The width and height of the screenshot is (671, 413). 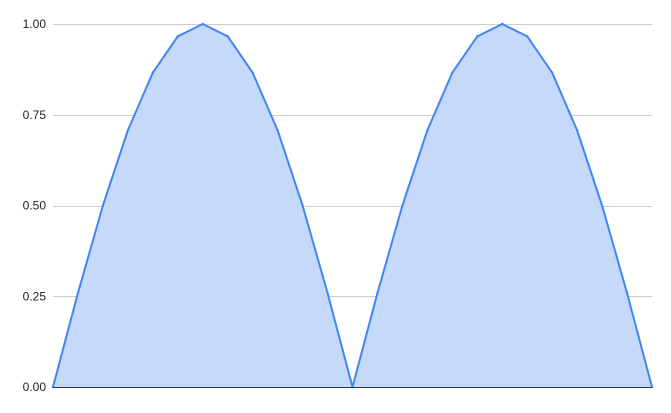 What do you see at coordinates (35, 387) in the screenshot?
I see `y-tick-label: 0.00` at bounding box center [35, 387].